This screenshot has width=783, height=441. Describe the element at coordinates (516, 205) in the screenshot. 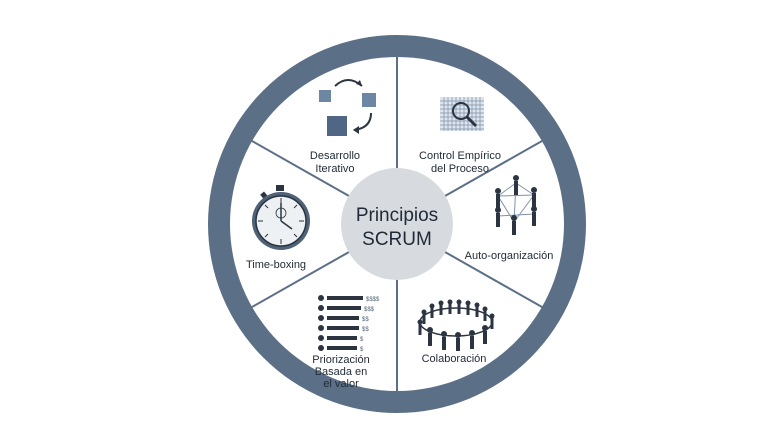

I see `self-organization-network-icon` at that location.